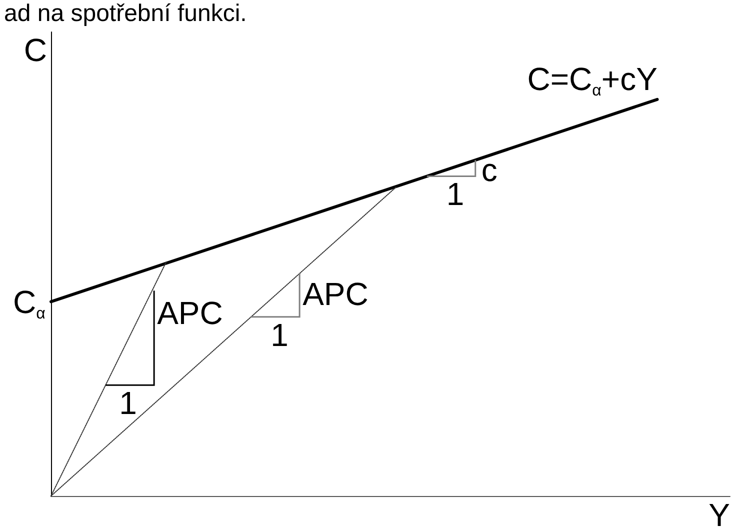 This screenshot has width=734, height=532. What do you see at coordinates (592, 80) in the screenshot?
I see `series-label: C=C$_{α}$+cY` at bounding box center [592, 80].